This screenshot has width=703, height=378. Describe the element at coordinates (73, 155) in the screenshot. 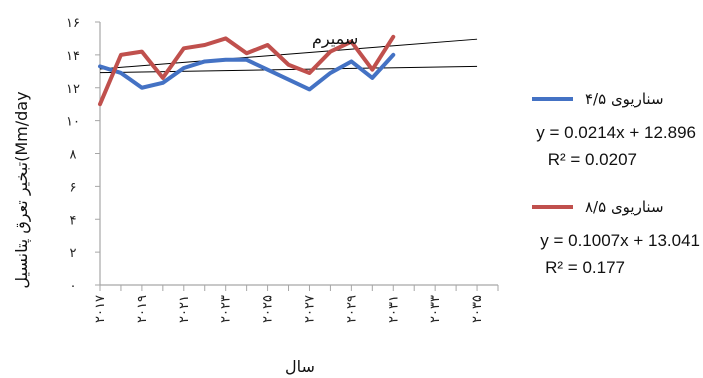

I see `y-tick-label: ۸` at that location.